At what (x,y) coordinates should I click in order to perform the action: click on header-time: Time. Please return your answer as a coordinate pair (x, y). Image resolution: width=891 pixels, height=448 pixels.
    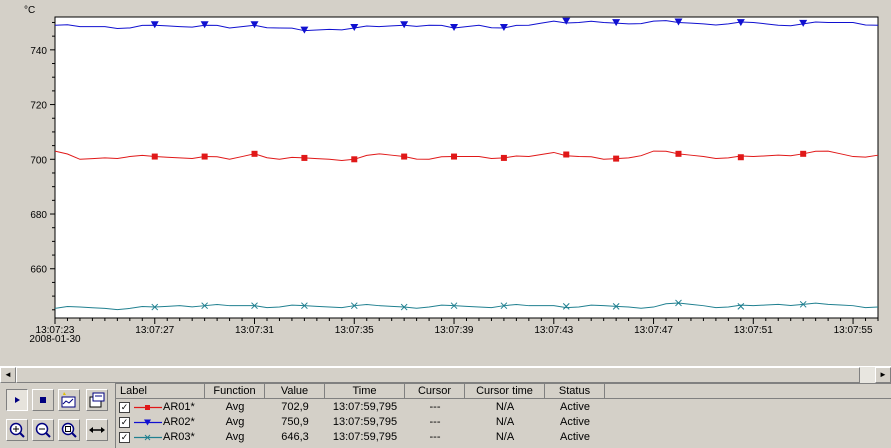
    Looking at the image, I should click on (365, 391).